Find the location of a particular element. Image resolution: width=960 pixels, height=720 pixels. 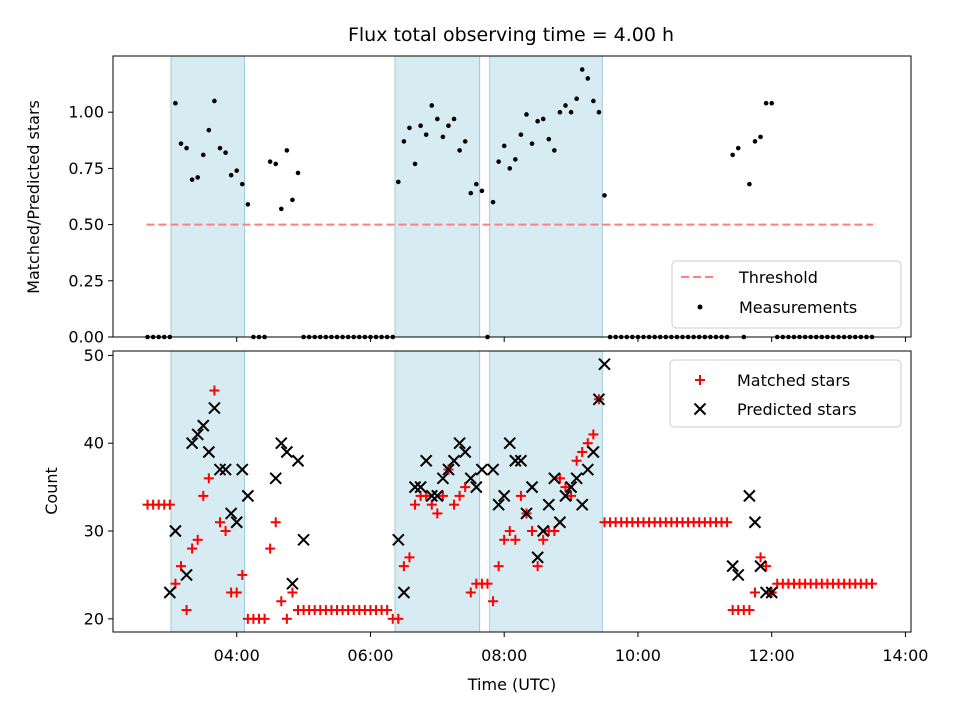

top-y-tick-label: 0.25 is located at coordinates (86, 280).